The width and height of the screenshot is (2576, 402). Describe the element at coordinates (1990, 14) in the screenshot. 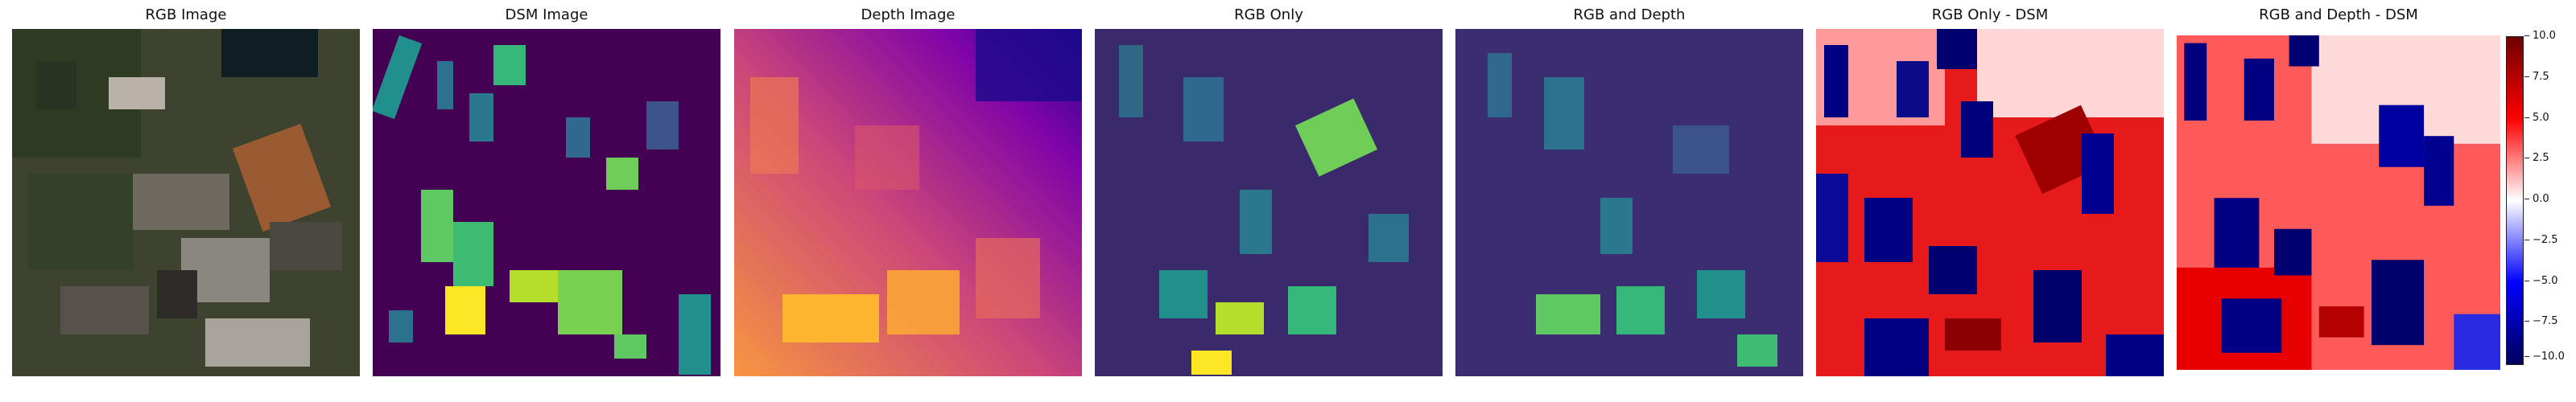

I see `panel-title: RGB Only - DSM` at that location.